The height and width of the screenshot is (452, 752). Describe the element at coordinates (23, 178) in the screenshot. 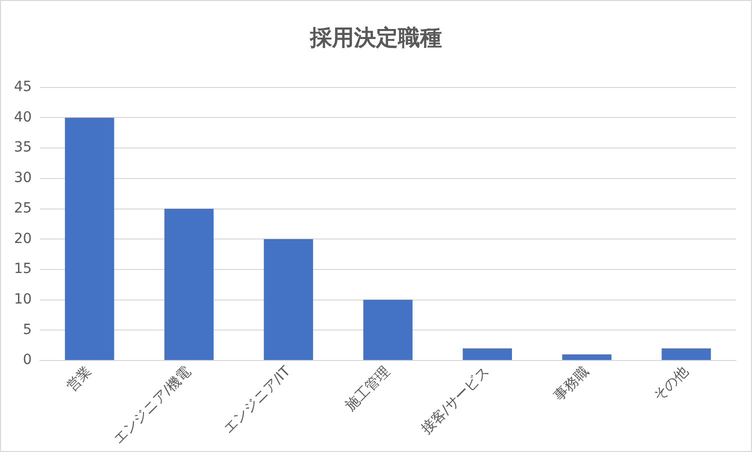

I see `y-tick-label: 30` at that location.